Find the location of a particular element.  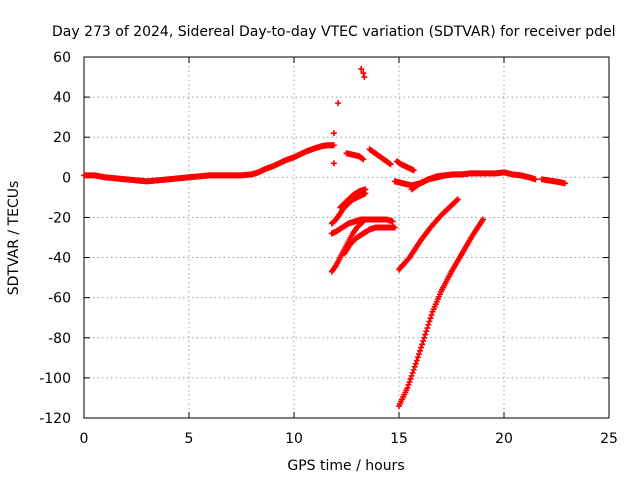

series-arc-k is located at coordinates (347, 246).